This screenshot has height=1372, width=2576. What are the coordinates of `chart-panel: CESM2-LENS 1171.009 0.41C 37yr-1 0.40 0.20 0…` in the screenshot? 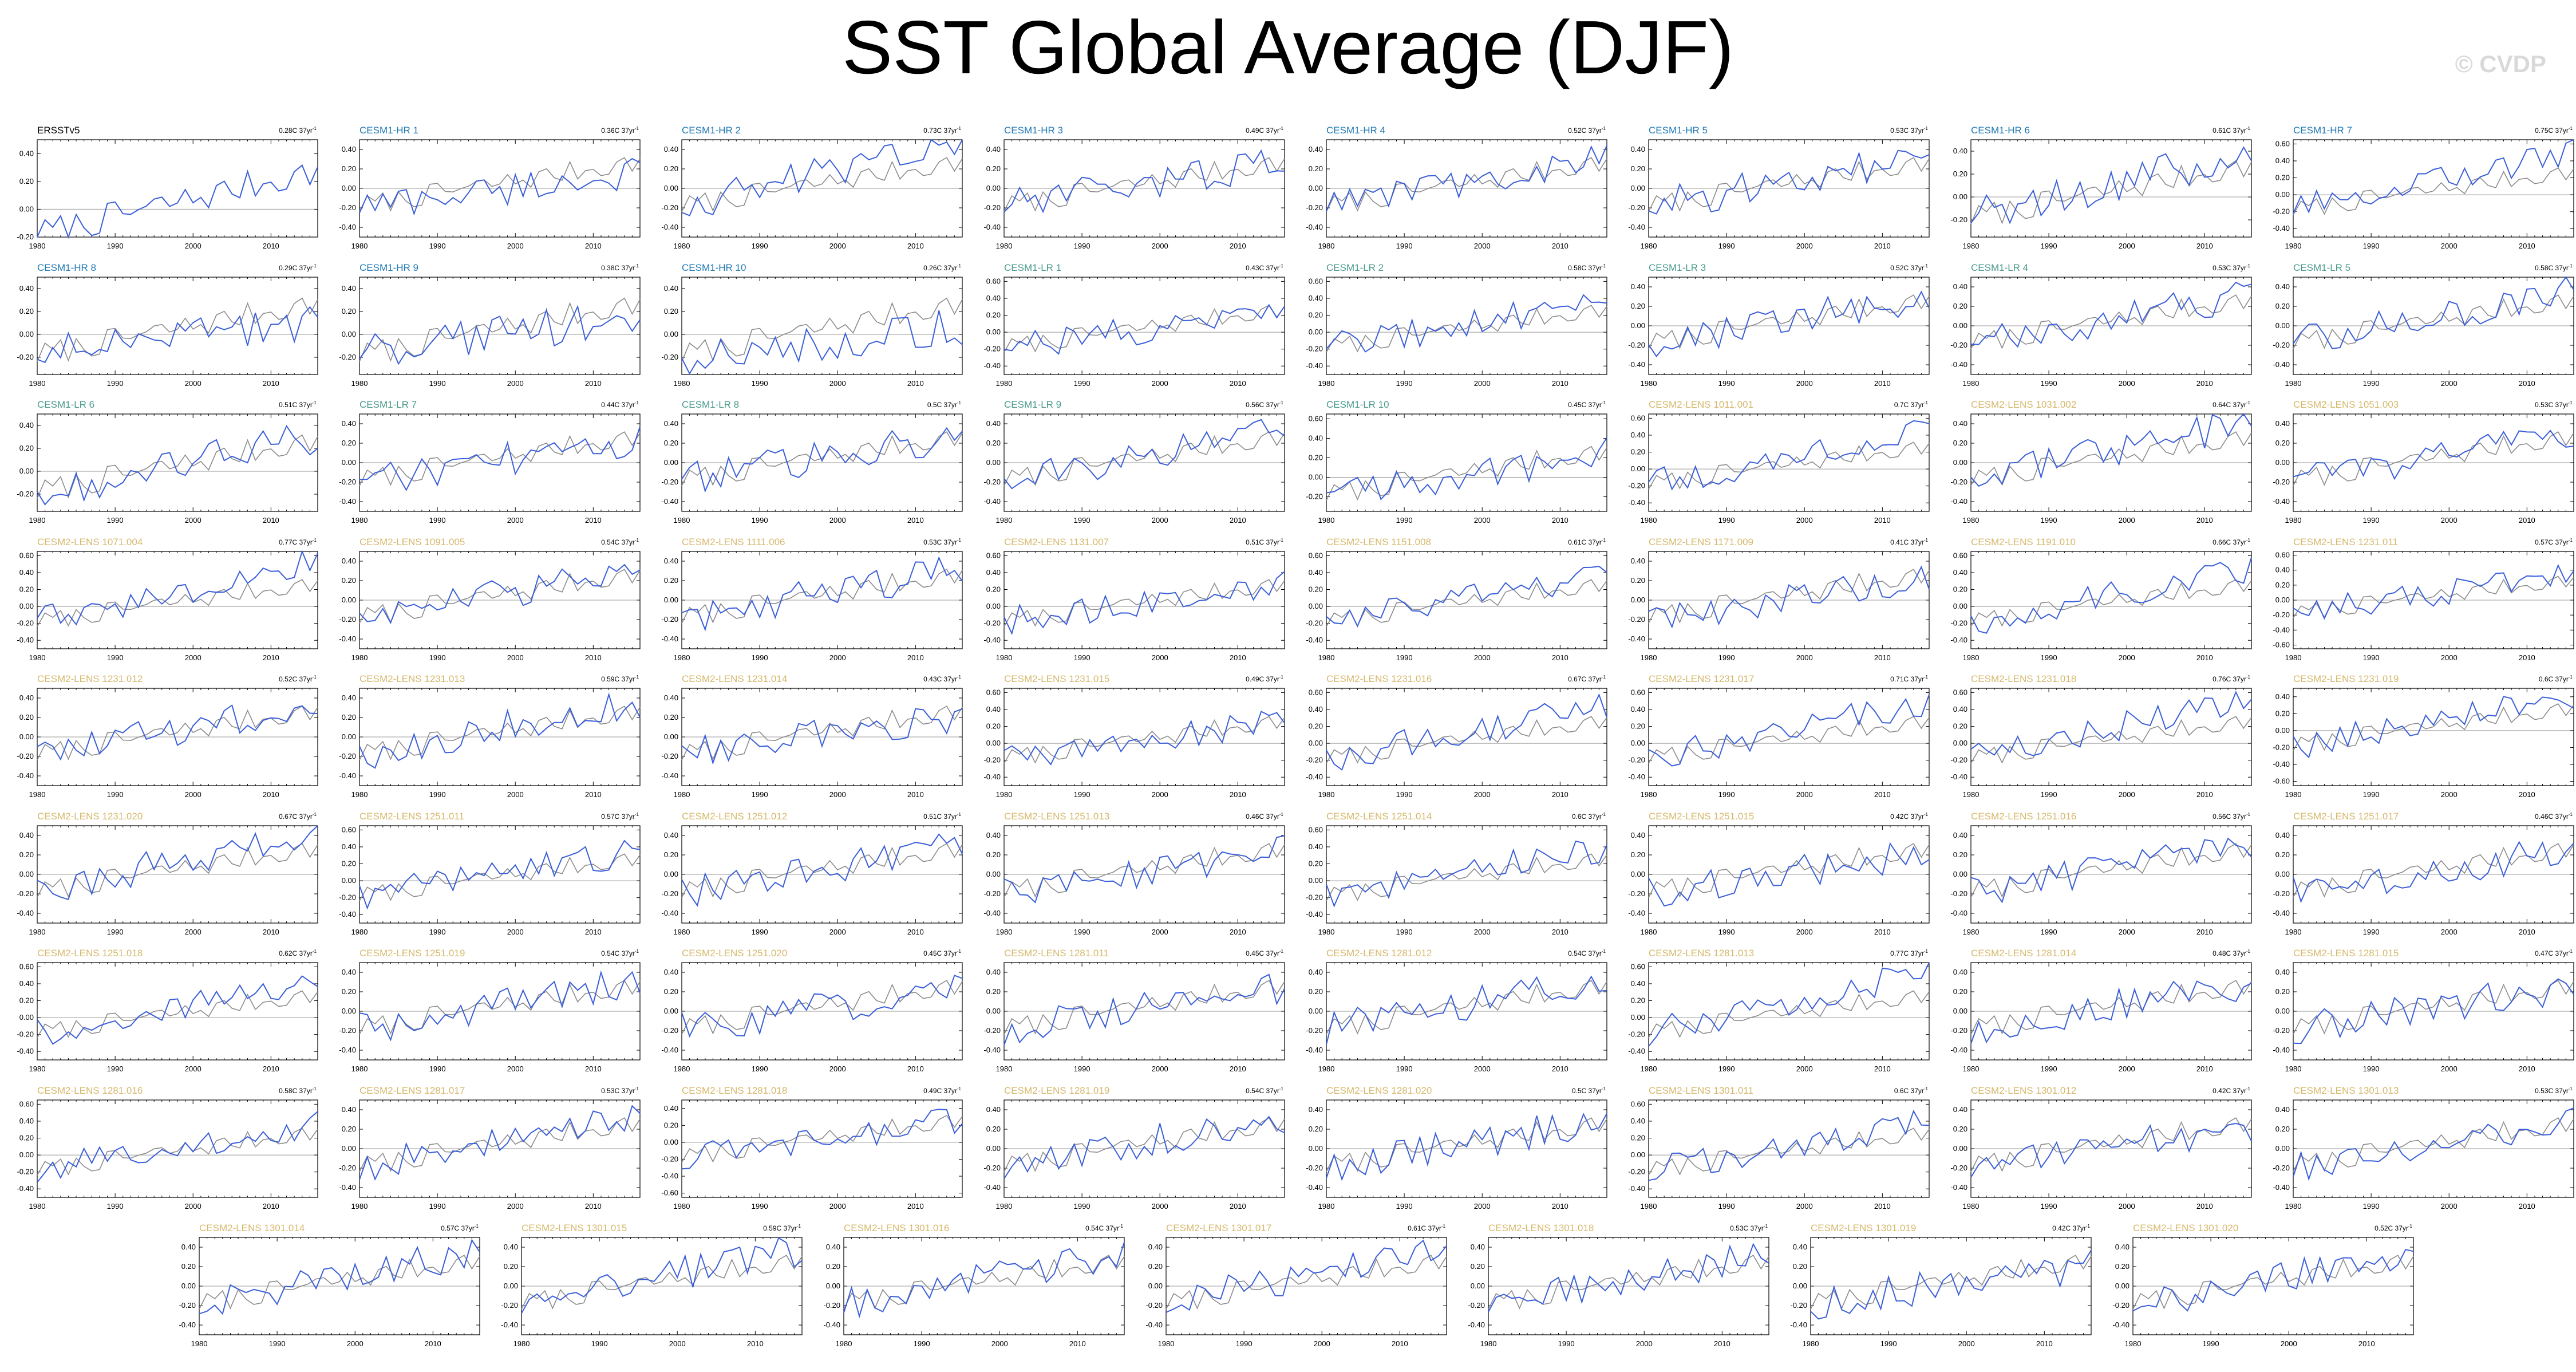 It's located at (1774, 605).